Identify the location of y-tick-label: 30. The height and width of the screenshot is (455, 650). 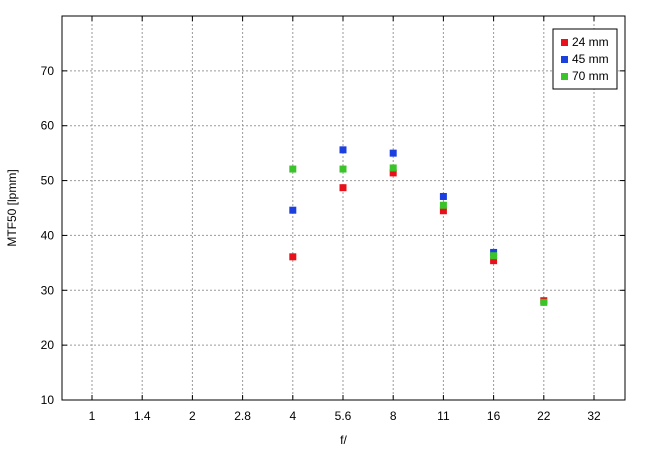
(48, 290).